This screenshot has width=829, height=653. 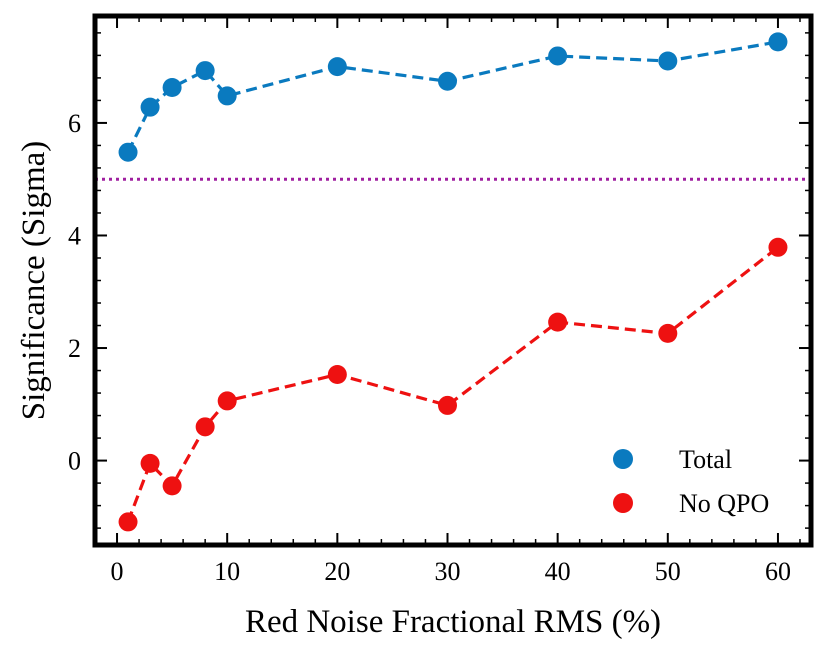 What do you see at coordinates (74, 123) in the screenshot?
I see `y-tick-label: 6` at bounding box center [74, 123].